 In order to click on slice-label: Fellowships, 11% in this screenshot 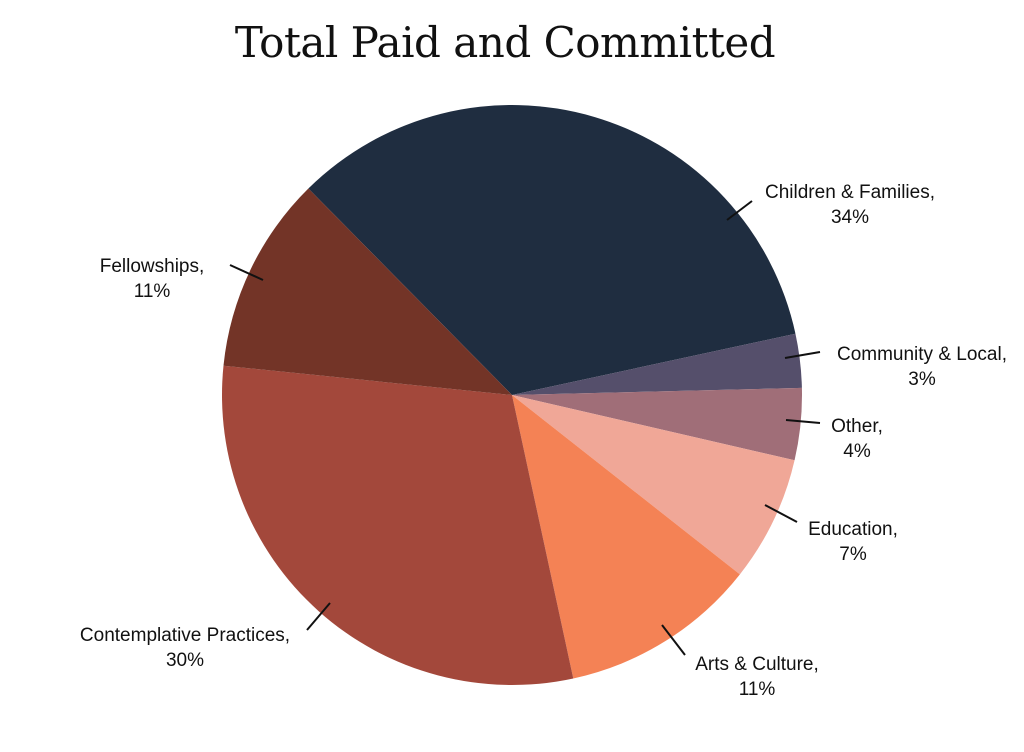, I will do `click(152, 279)`.